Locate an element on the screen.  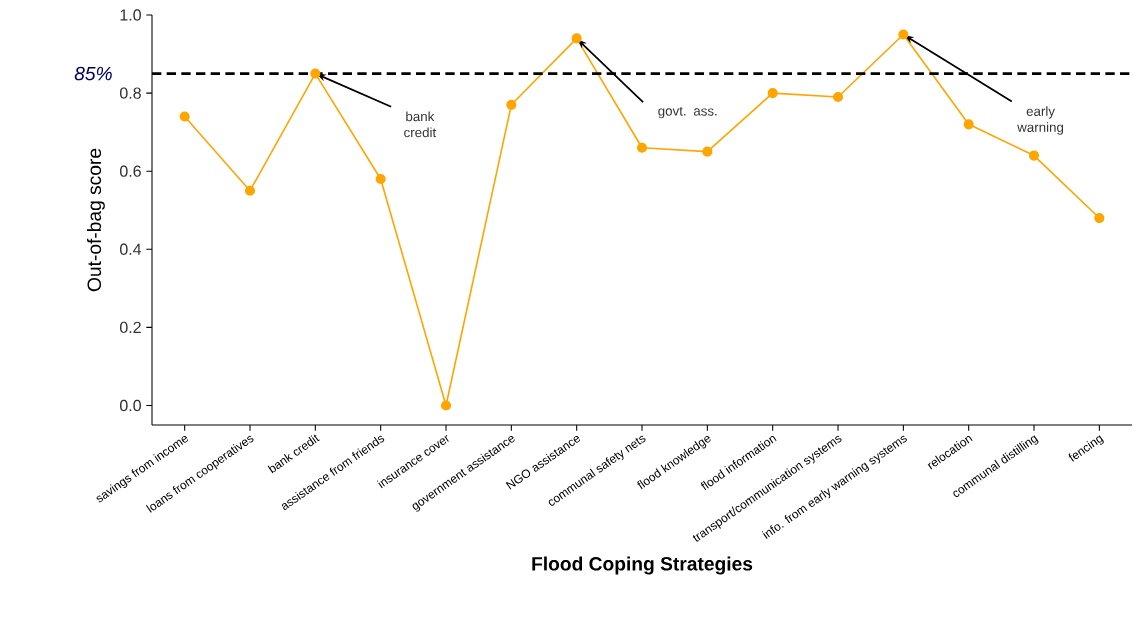
y-axis-title: Out-of-bag score is located at coordinates (95, 220).